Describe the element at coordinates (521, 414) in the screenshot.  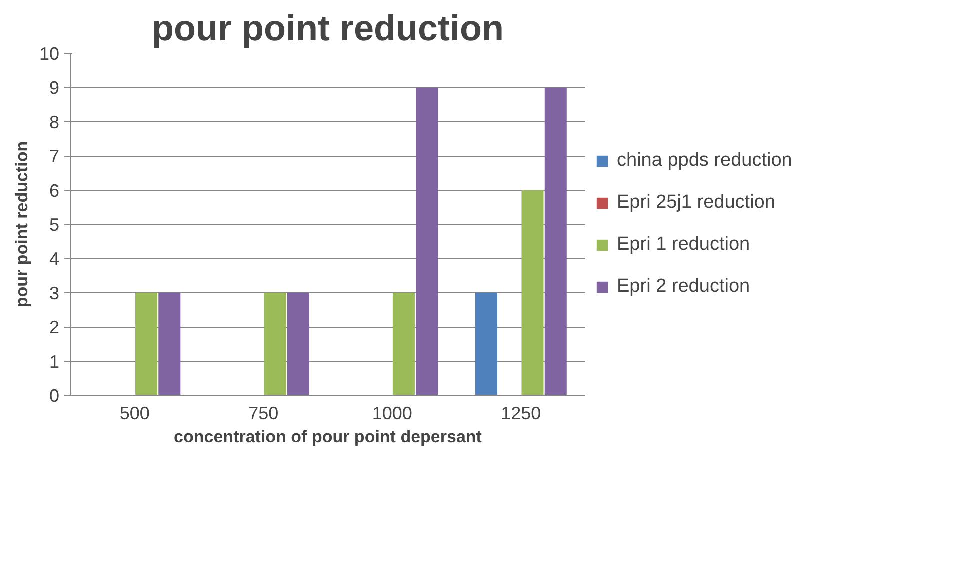
I see `x-tick-label: 1250` at that location.